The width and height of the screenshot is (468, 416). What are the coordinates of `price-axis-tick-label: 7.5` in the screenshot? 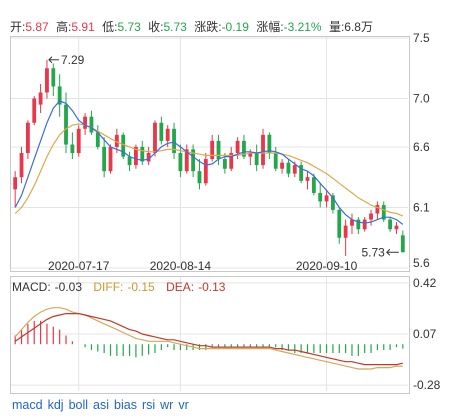 It's located at (421, 38).